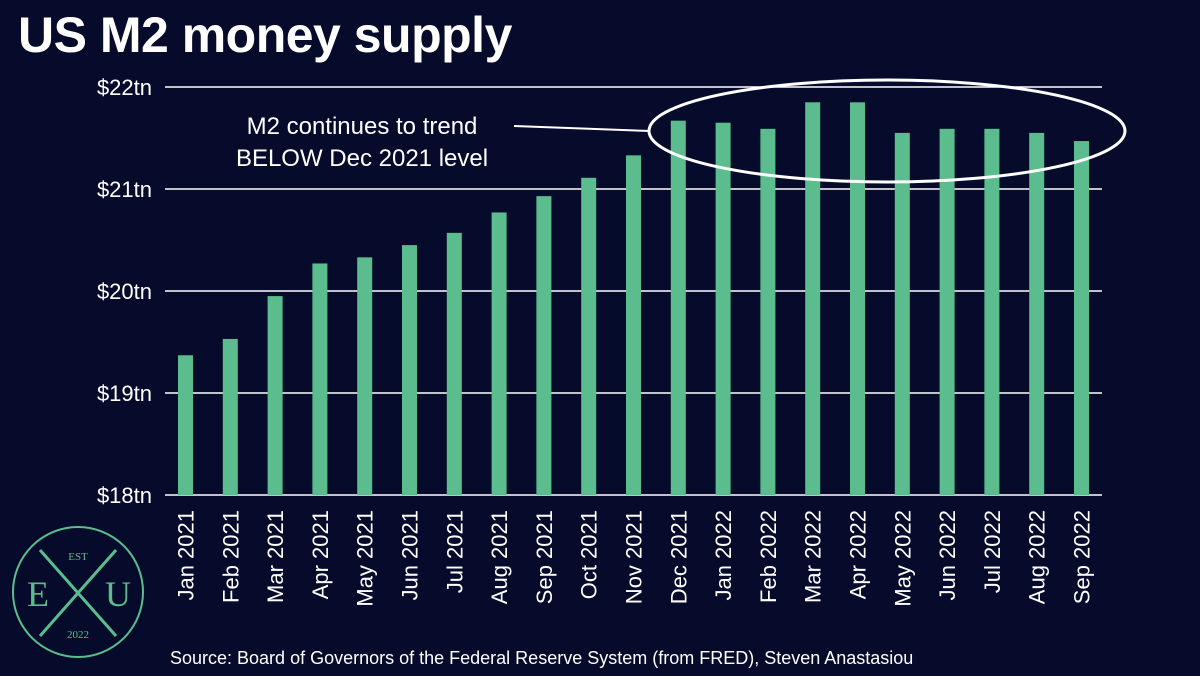 Image resolution: width=1200 pixels, height=676 pixels. I want to click on annotation-line-1: M2 continues to trend, so click(362, 126).